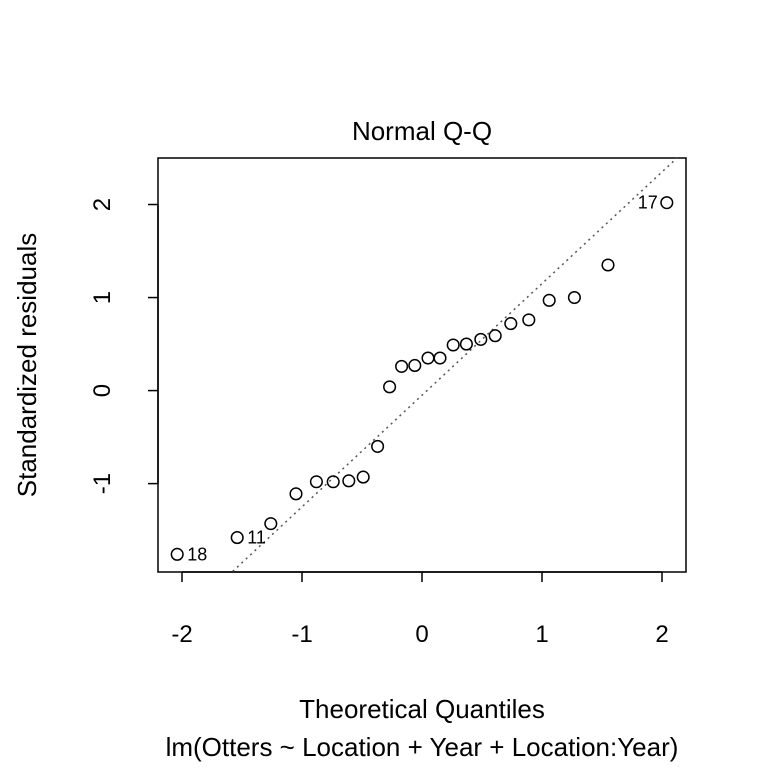 The image size is (768, 768). Describe the element at coordinates (102, 483) in the screenshot. I see `y-tick-label: -1` at that location.